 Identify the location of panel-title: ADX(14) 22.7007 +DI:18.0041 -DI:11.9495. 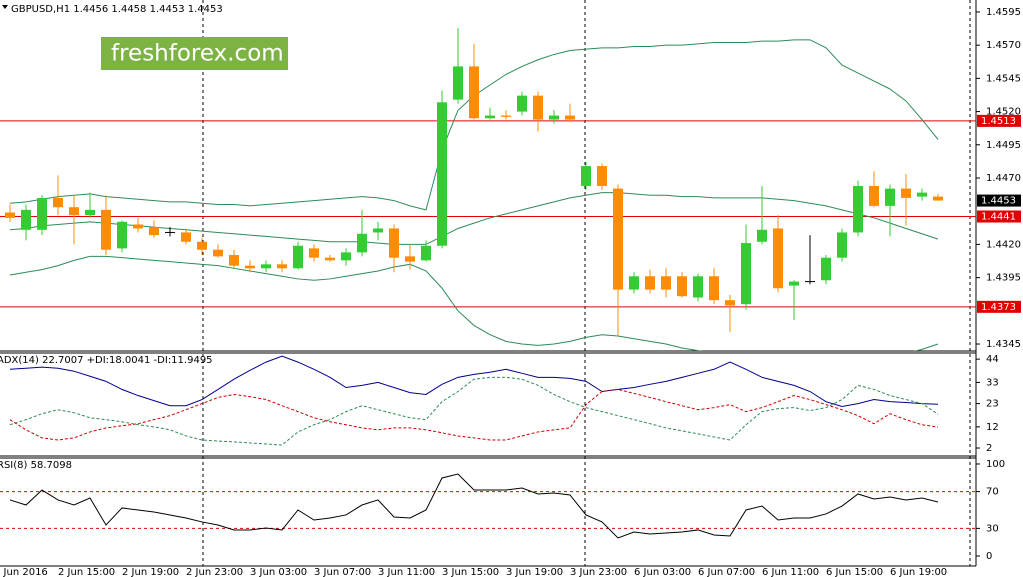
(106, 360).